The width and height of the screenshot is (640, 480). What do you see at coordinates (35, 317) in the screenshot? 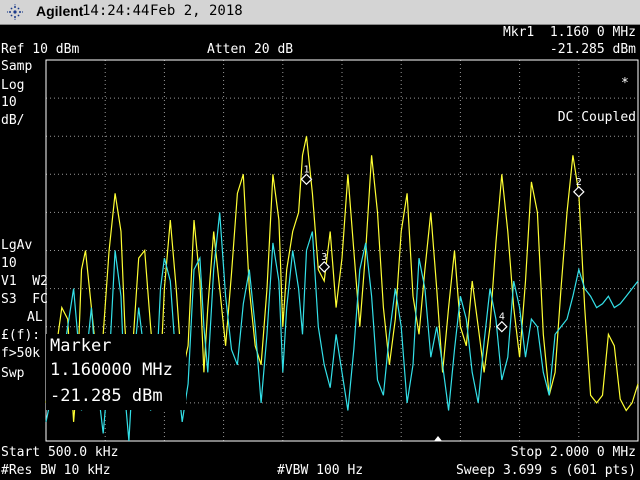
I see `trace-al: AL` at bounding box center [35, 317].